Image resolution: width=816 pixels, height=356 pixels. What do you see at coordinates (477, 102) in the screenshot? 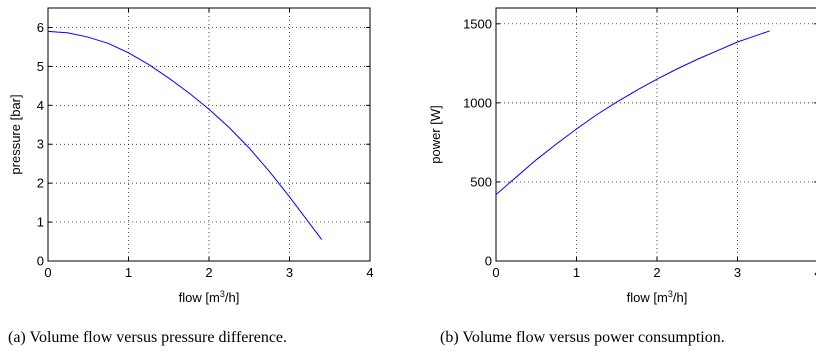
I see `y-tick-label: 1000` at bounding box center [477, 102].